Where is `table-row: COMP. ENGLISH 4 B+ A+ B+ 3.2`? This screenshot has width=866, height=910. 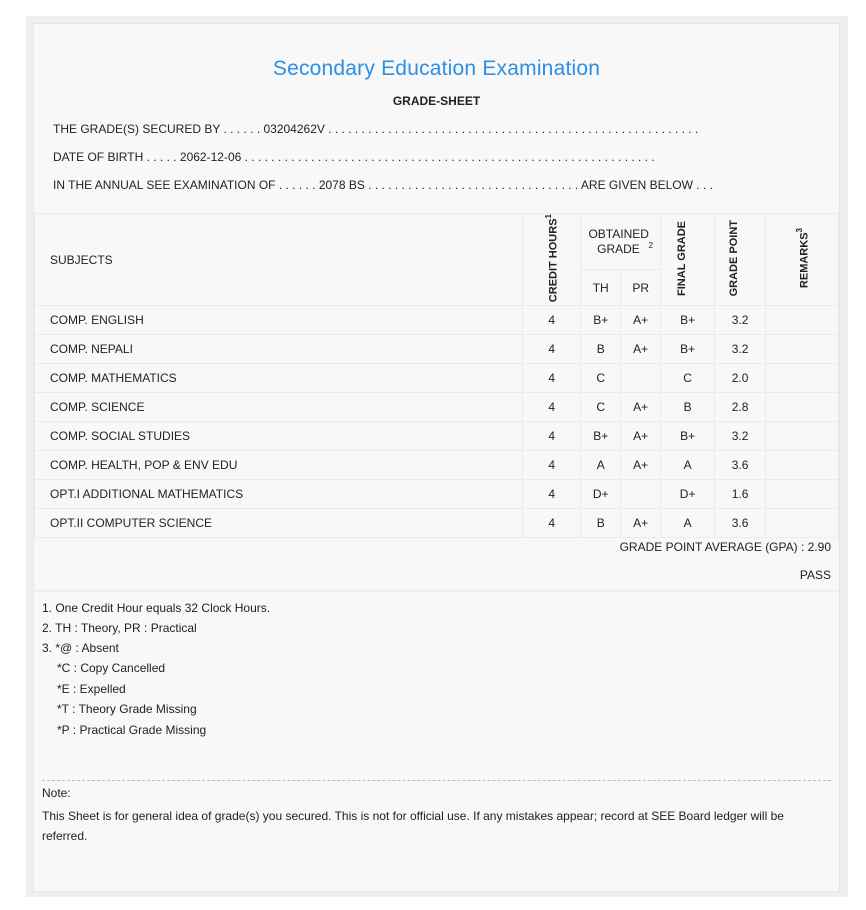 table-row: COMP. ENGLISH 4 B+ A+ B+ 3.2 is located at coordinates (436, 320).